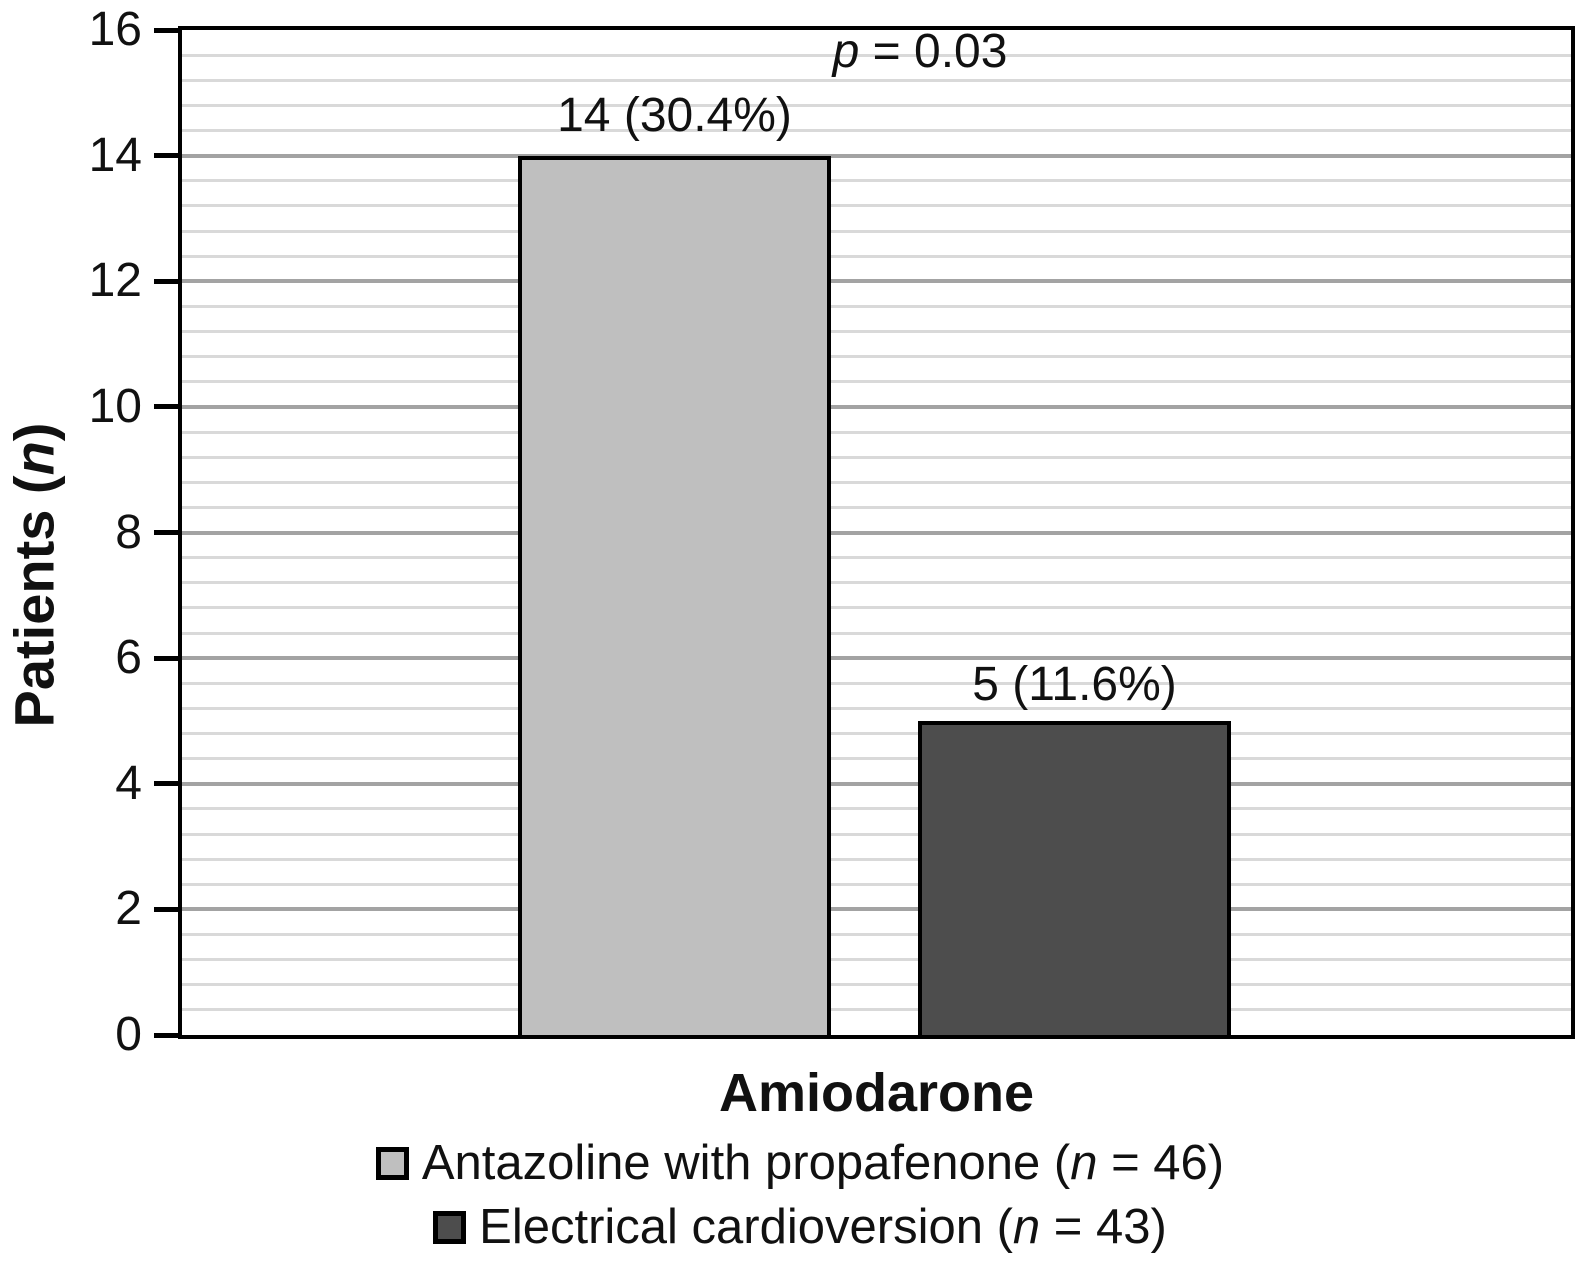 The image size is (1578, 1270). I want to click on bar-value-label: 5 (11.6%), so click(1074, 684).